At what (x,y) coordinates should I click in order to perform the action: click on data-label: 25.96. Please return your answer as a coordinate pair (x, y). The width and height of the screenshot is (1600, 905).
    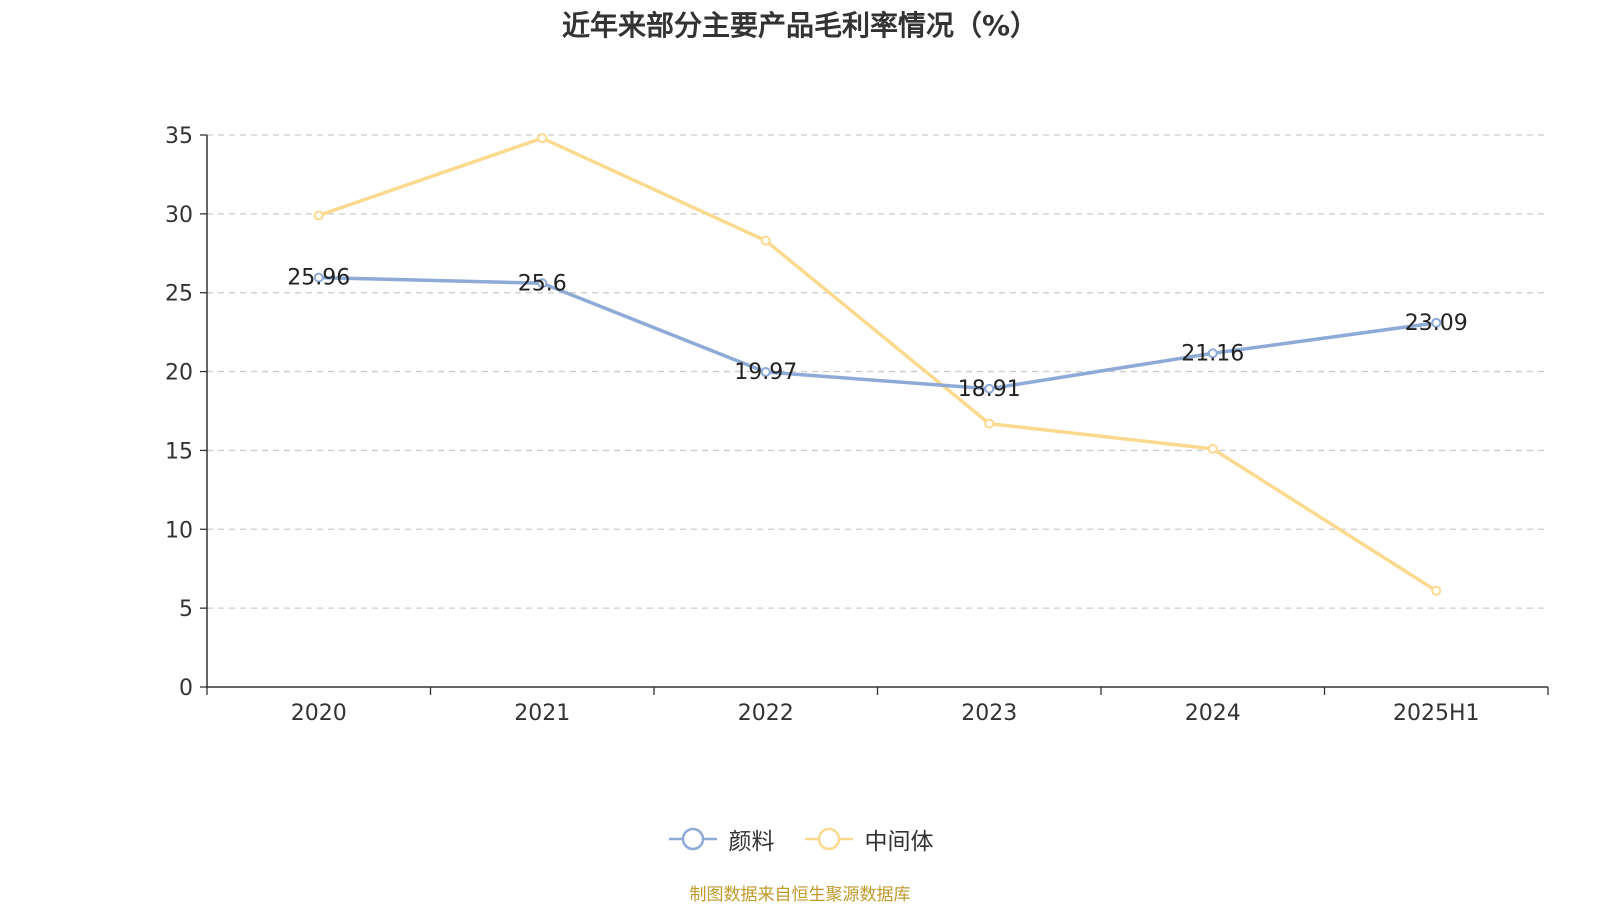
    Looking at the image, I should click on (318, 278).